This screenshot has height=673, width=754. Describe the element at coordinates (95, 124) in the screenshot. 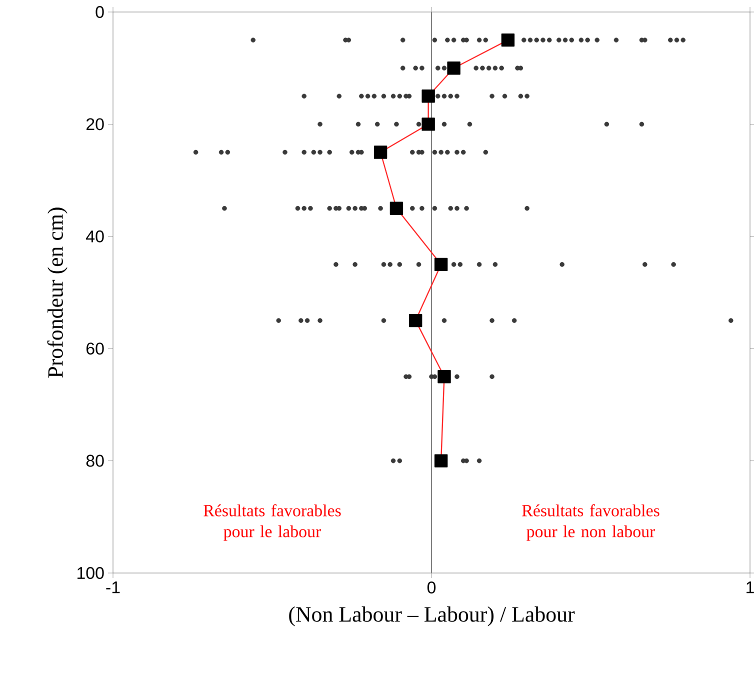

I see `y-tick-label: 20` at that location.